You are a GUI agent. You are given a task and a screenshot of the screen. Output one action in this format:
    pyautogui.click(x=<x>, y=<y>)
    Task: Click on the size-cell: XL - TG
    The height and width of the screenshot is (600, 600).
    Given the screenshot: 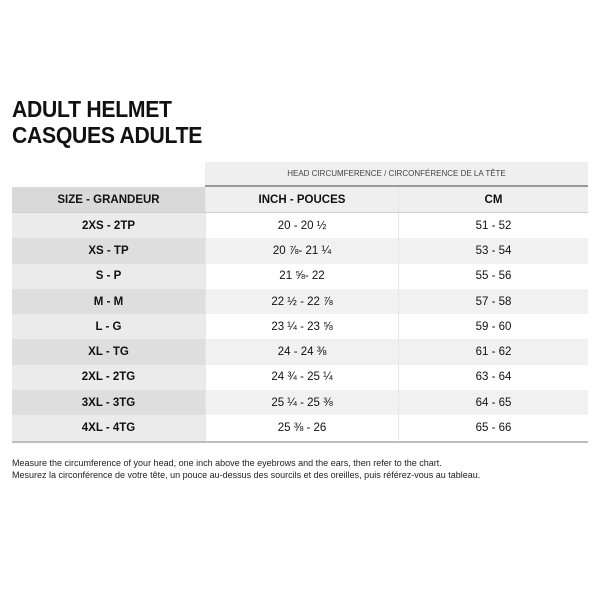 What is the action you would take?
    pyautogui.click(x=109, y=352)
    